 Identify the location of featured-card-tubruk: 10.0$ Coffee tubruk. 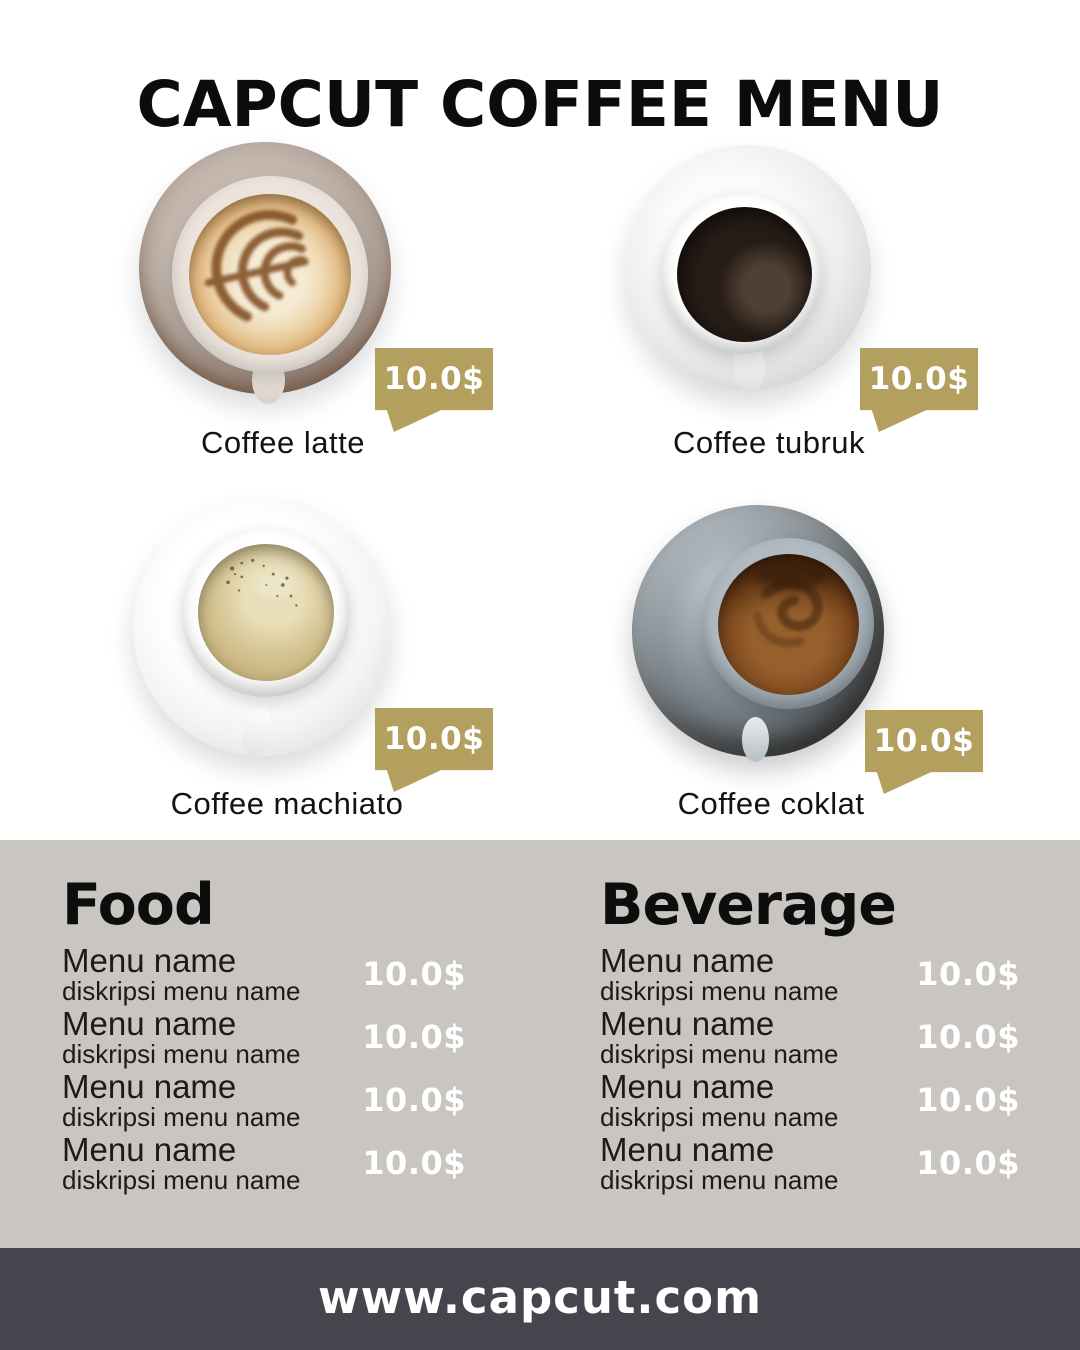
(810, 310).